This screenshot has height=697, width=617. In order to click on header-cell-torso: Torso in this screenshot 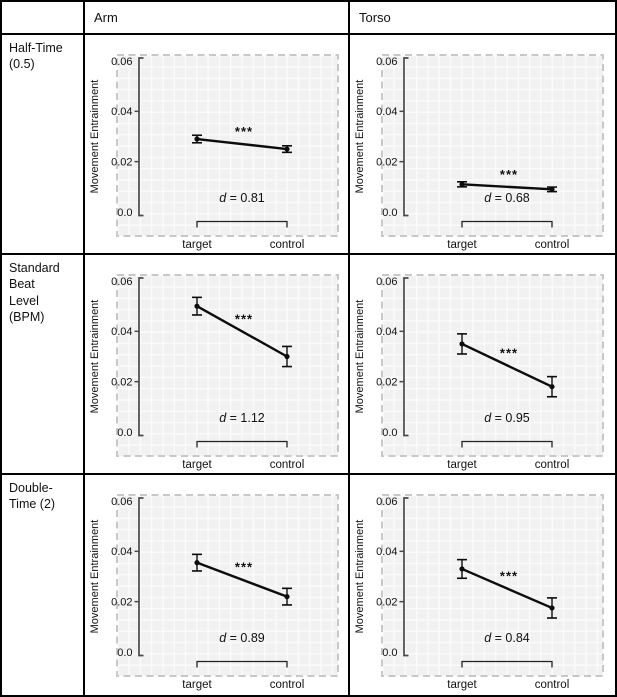, I will do `click(482, 18)`.